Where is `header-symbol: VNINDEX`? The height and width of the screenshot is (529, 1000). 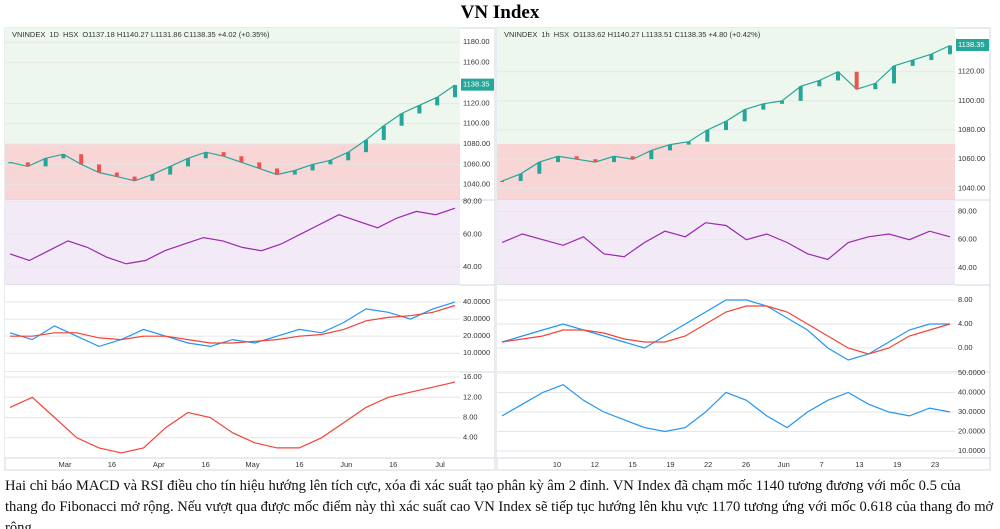 header-symbol: VNINDEX is located at coordinates (520, 34).